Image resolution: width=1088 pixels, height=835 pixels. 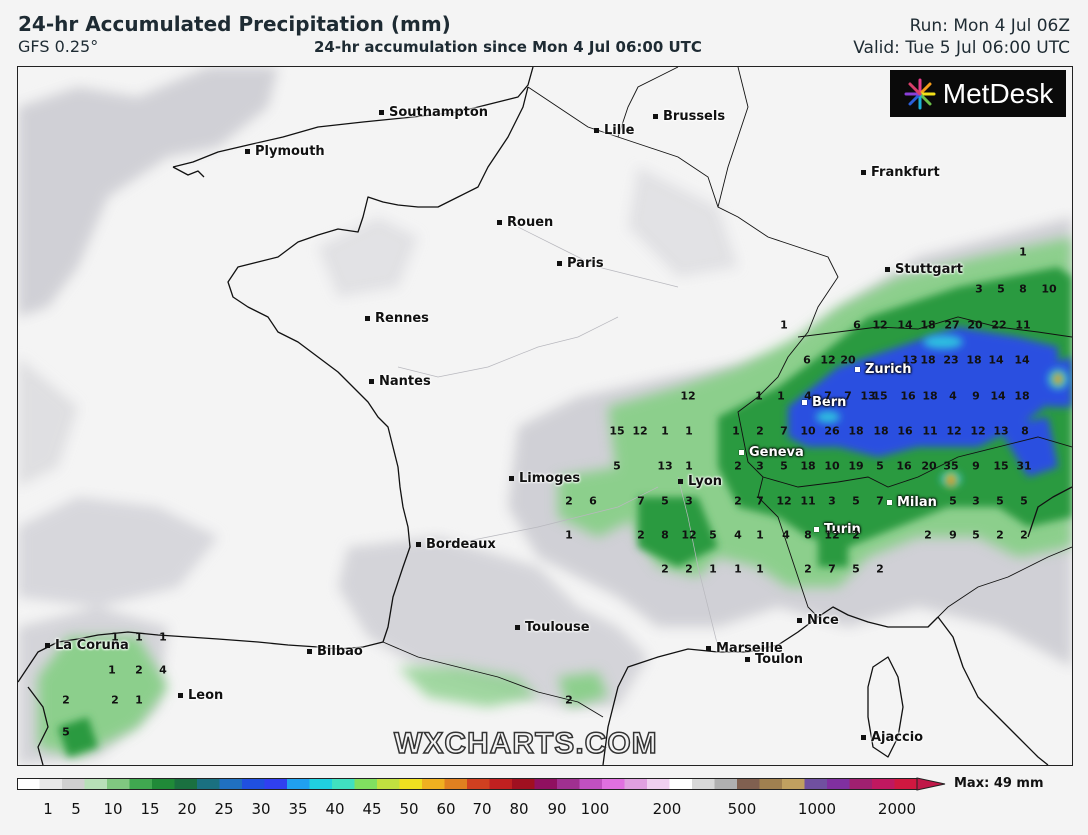 I want to click on city-name: Bern, so click(x=829, y=402).